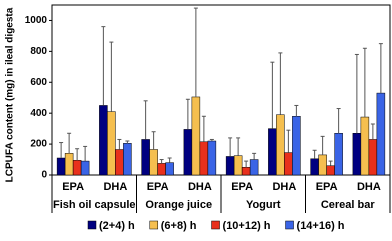  I want to click on group-label: Fish oil capsule, so click(94, 205).